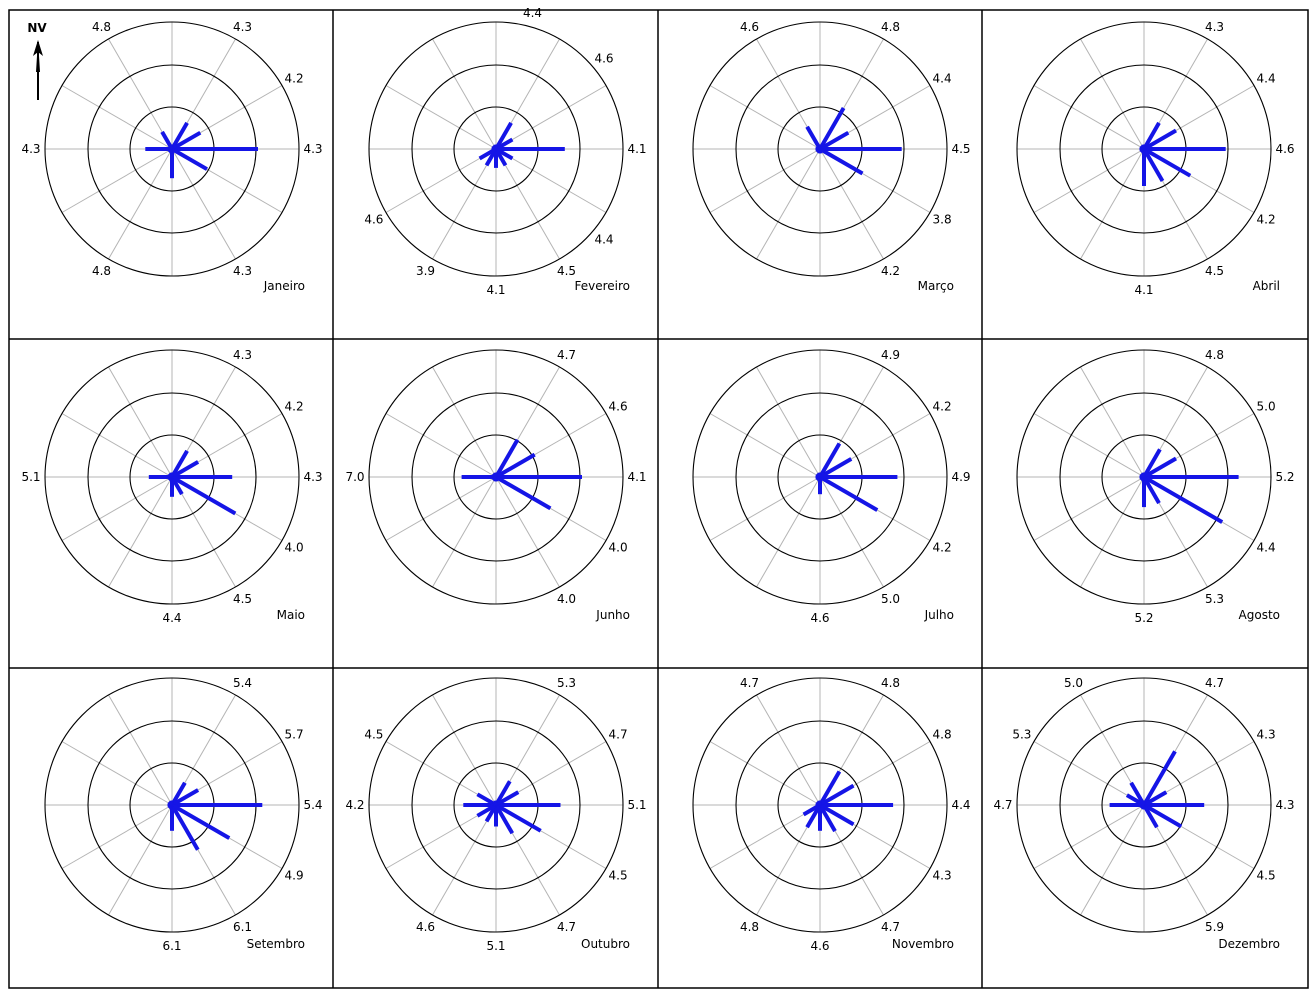 The image size is (1313, 990). Describe the element at coordinates (495, 485) in the screenshot. I see `wind-rose-junho: 4.7 4.6 4.1 4.0 4.0 7.0 Junho` at that location.